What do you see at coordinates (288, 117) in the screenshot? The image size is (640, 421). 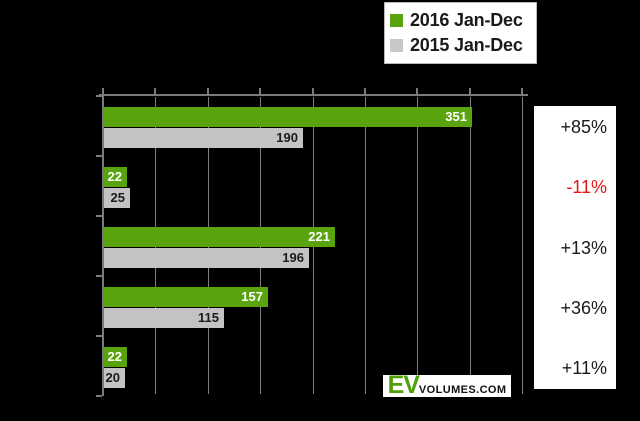 I see `bar-value-label: 351` at bounding box center [288, 117].